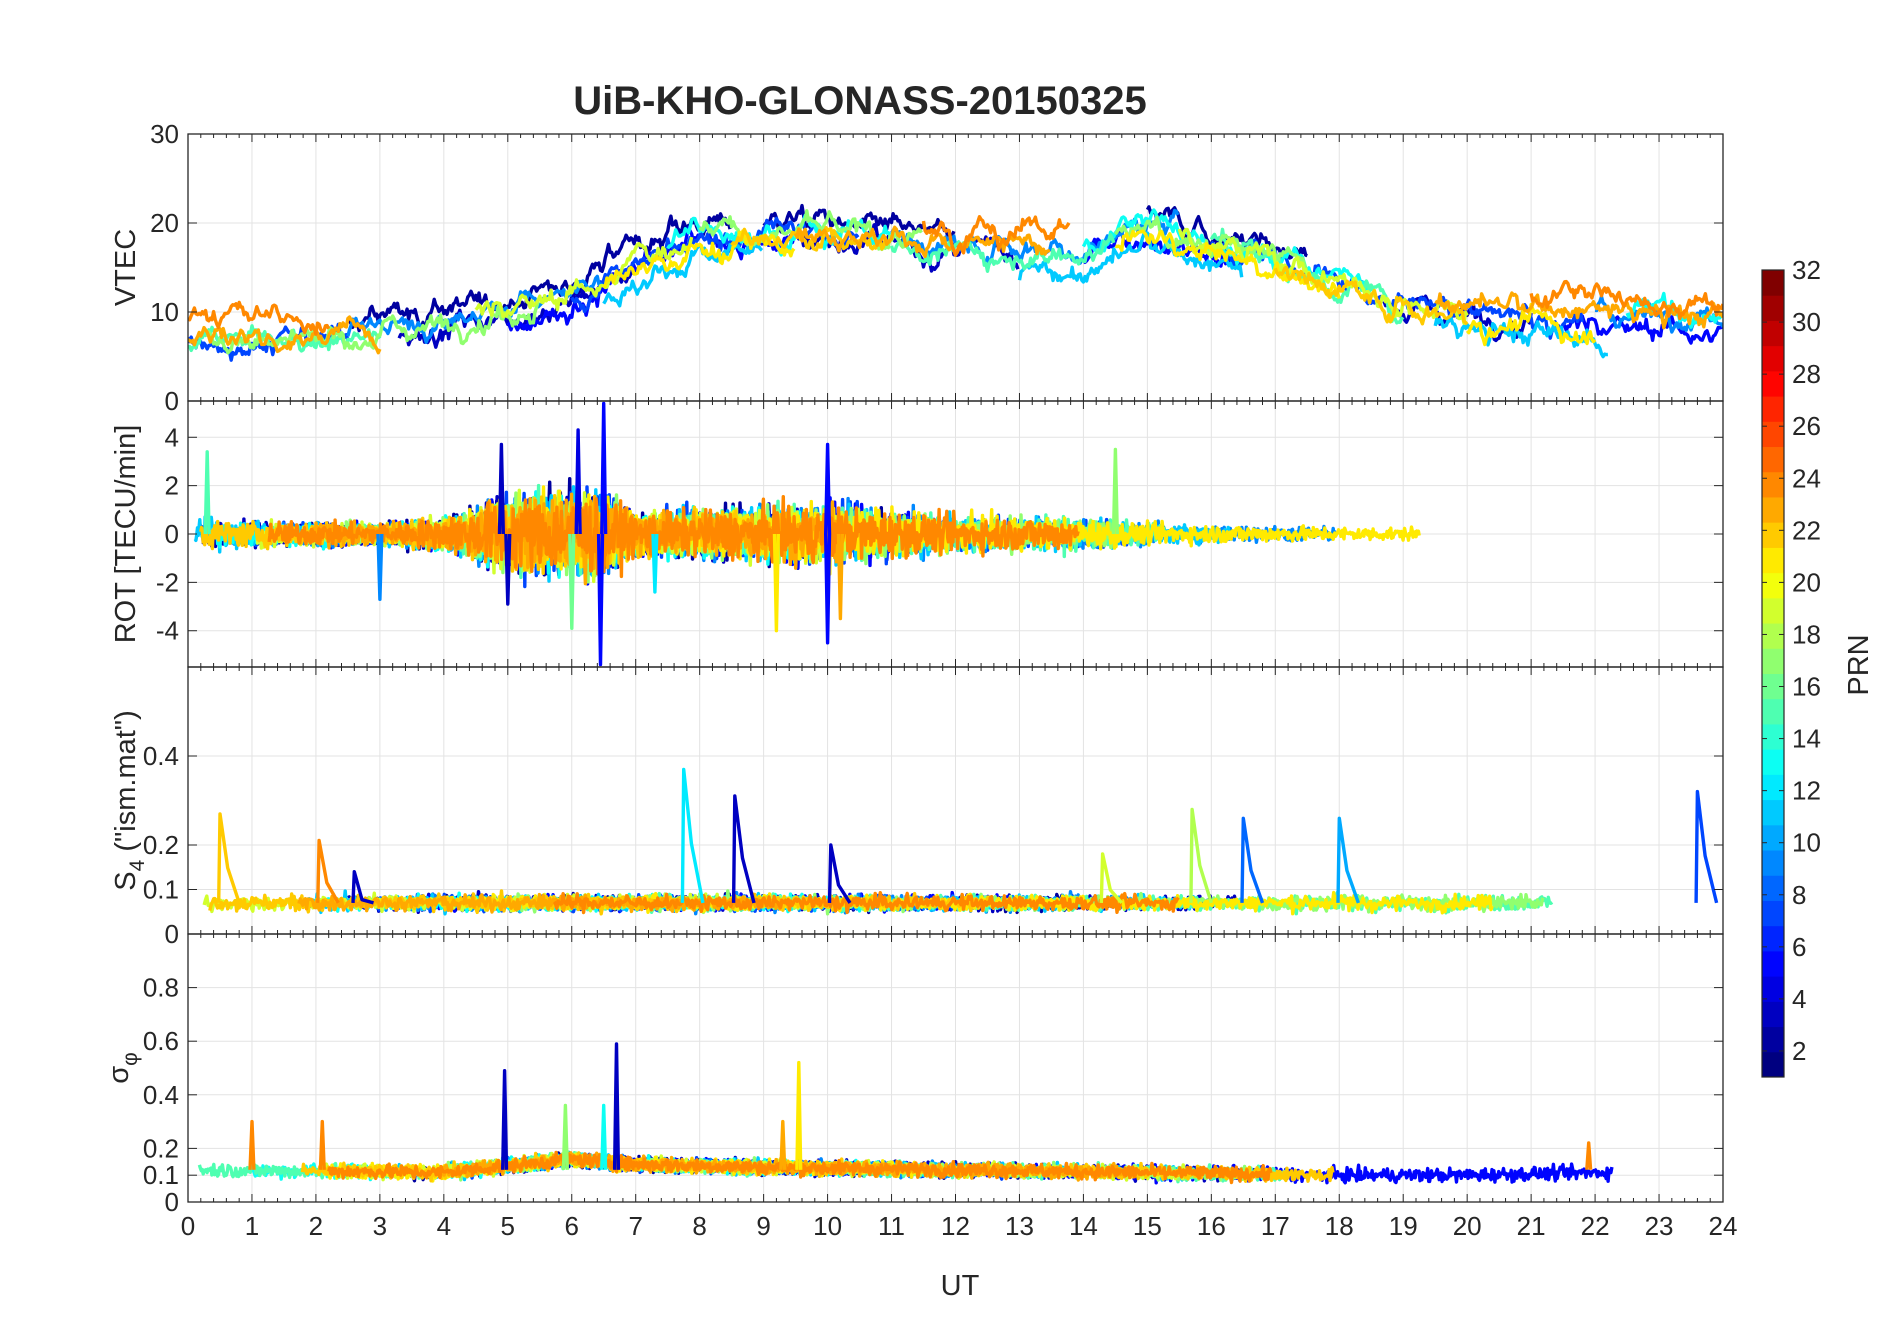 This screenshot has width=1902, height=1330. What do you see at coordinates (1806, 322) in the screenshot?
I see `colorbar-tick-label: 30` at bounding box center [1806, 322].